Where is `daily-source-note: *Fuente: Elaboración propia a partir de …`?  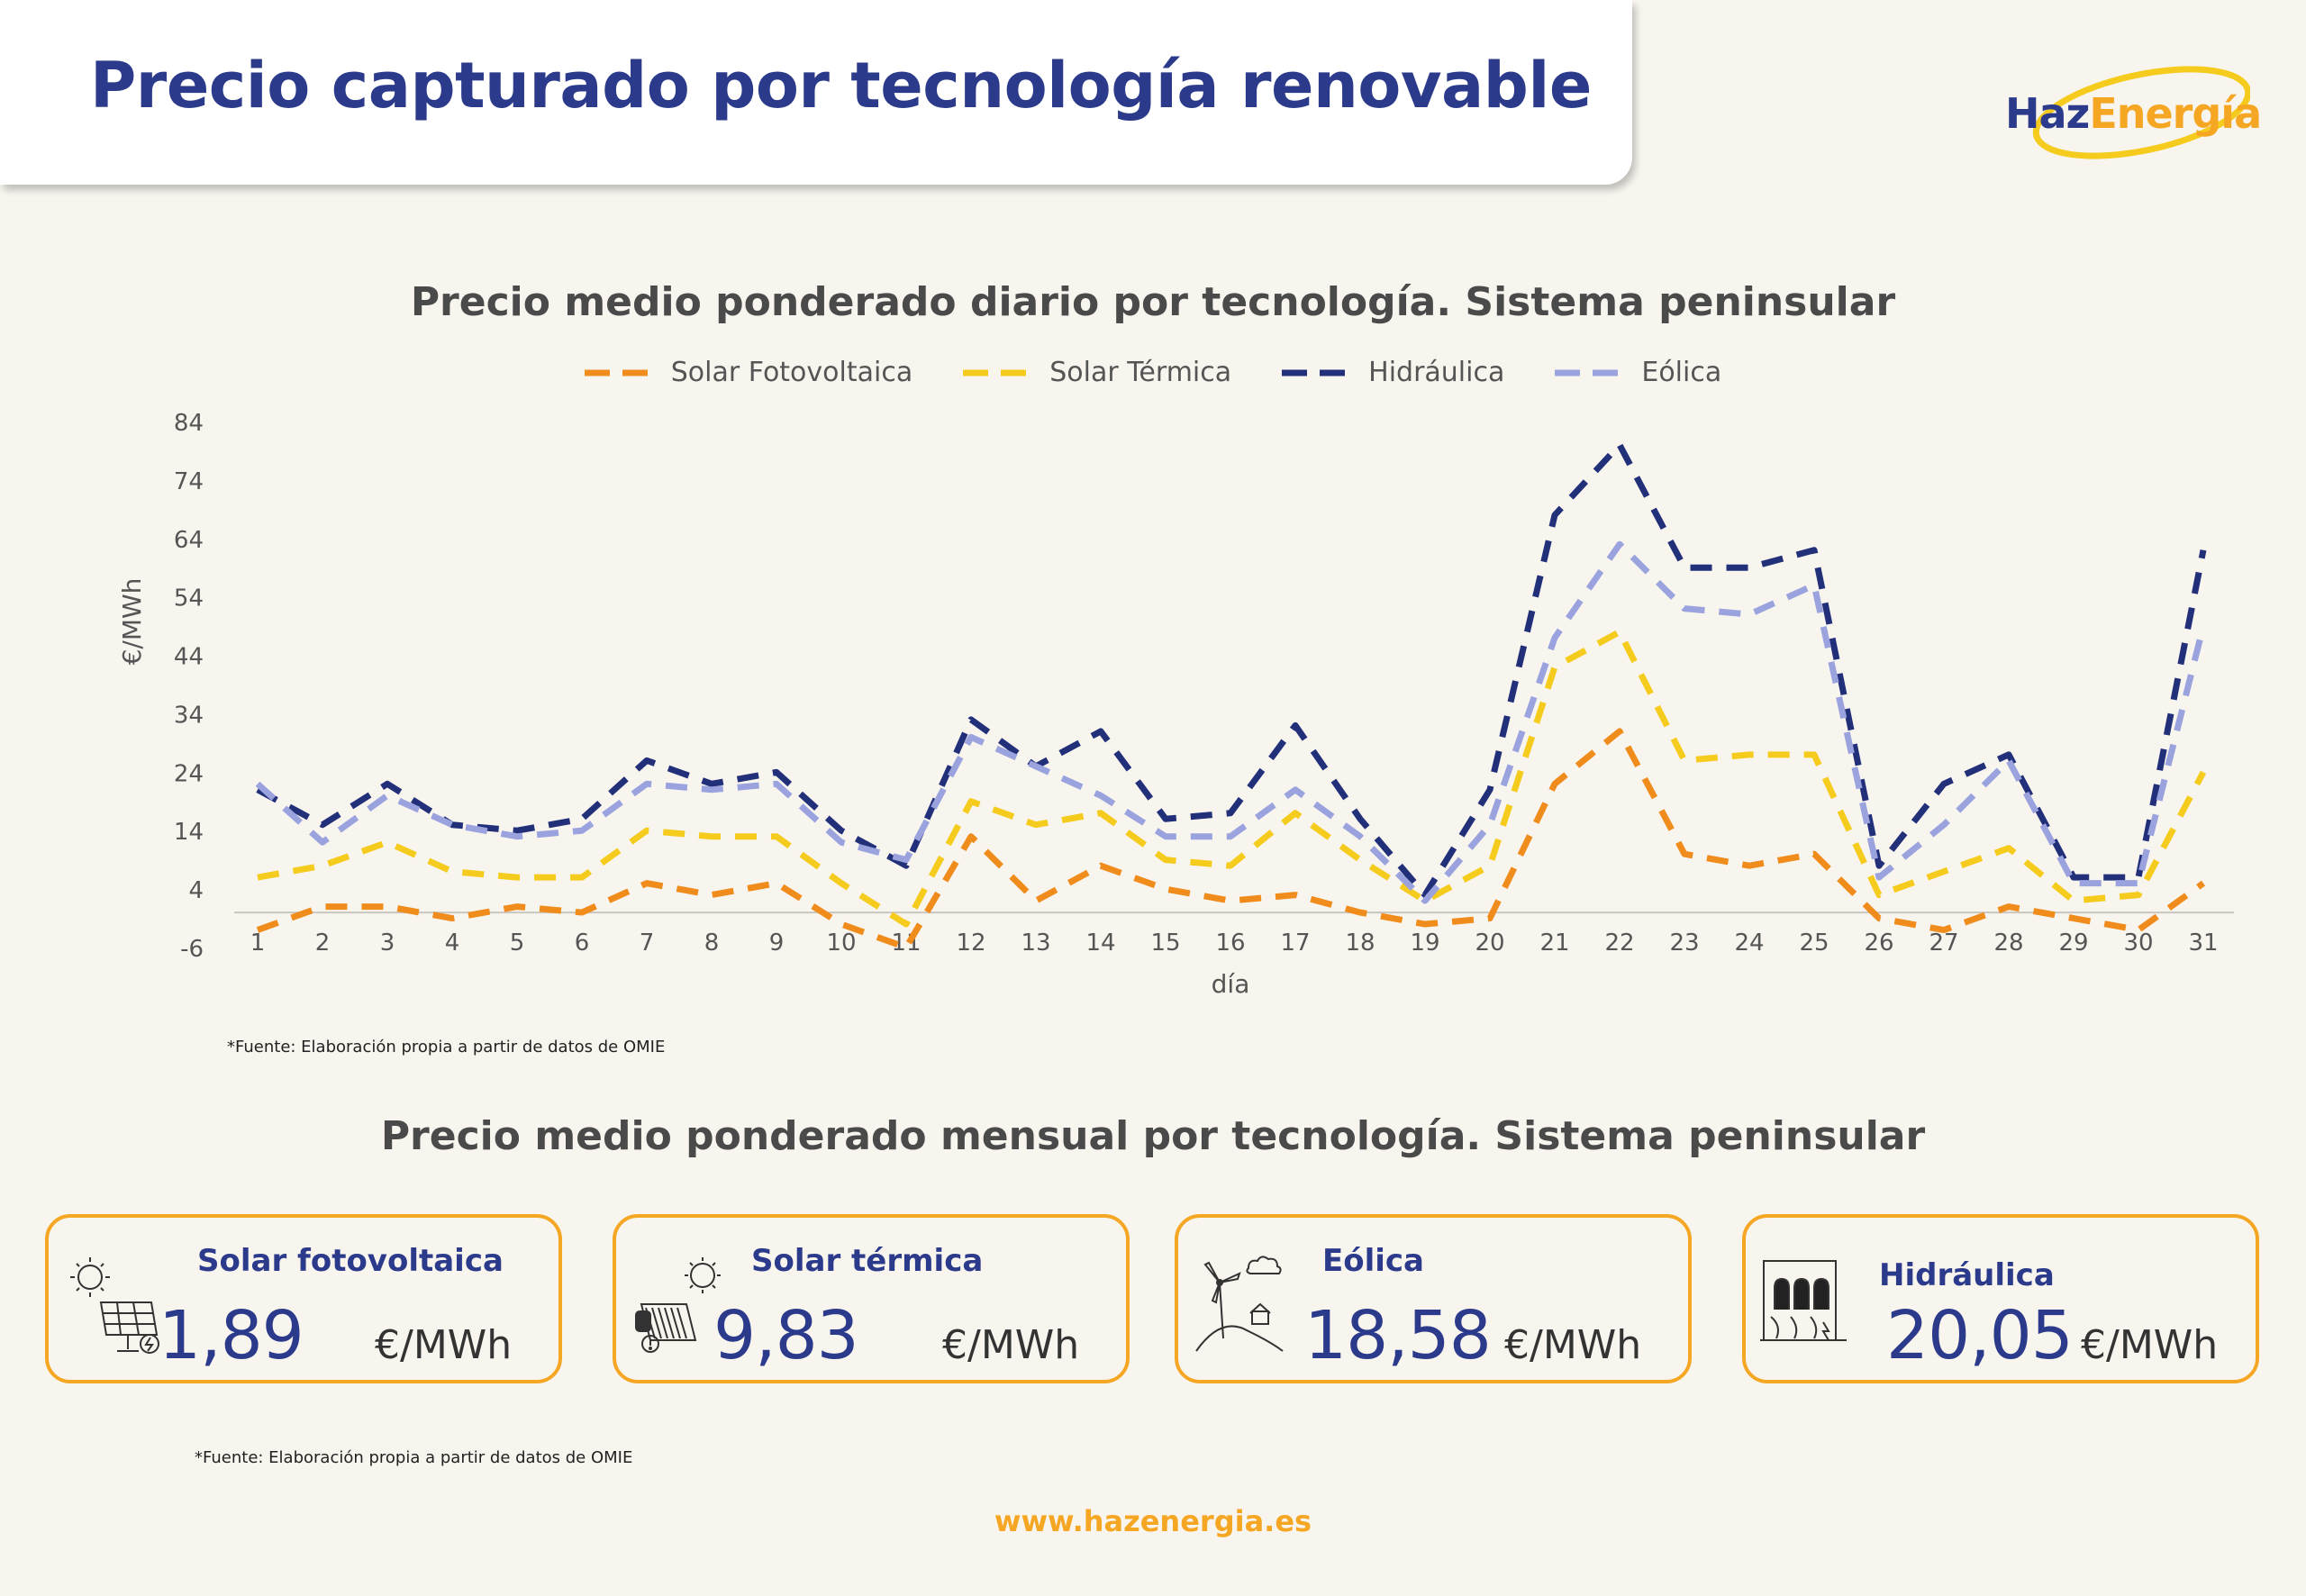
daily-source-note: *Fuente: Elaboración propia a partir de … is located at coordinates (446, 1047).